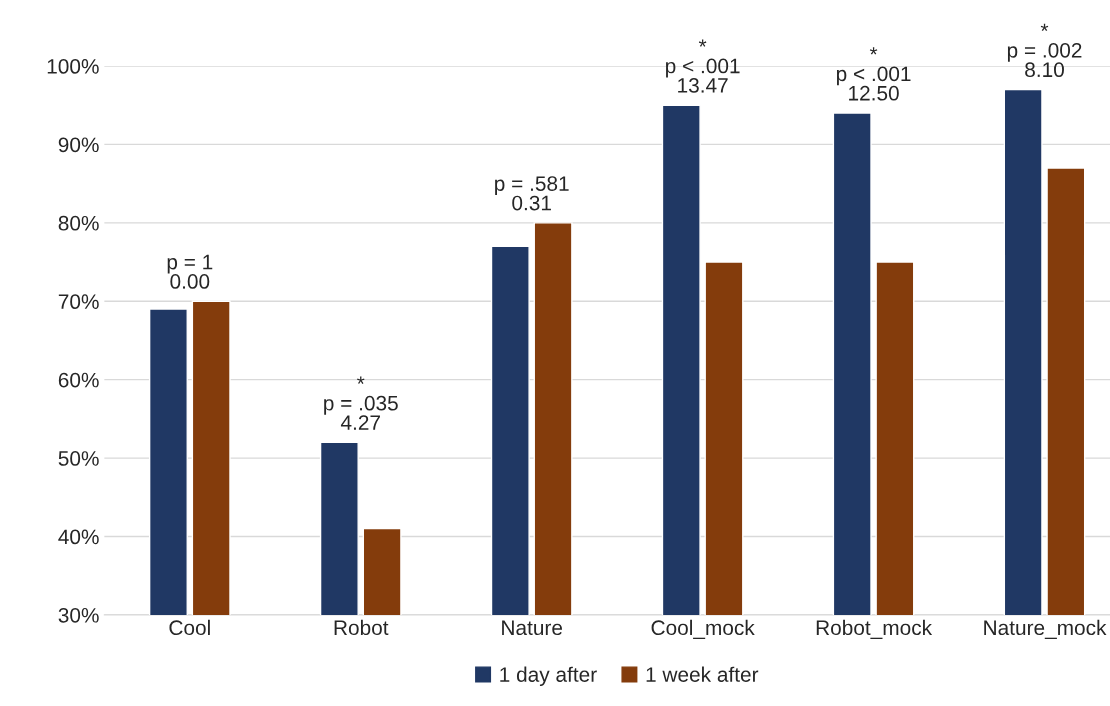 The image size is (1110, 706). I want to click on x-tick-label: Cool_mock, so click(703, 629).